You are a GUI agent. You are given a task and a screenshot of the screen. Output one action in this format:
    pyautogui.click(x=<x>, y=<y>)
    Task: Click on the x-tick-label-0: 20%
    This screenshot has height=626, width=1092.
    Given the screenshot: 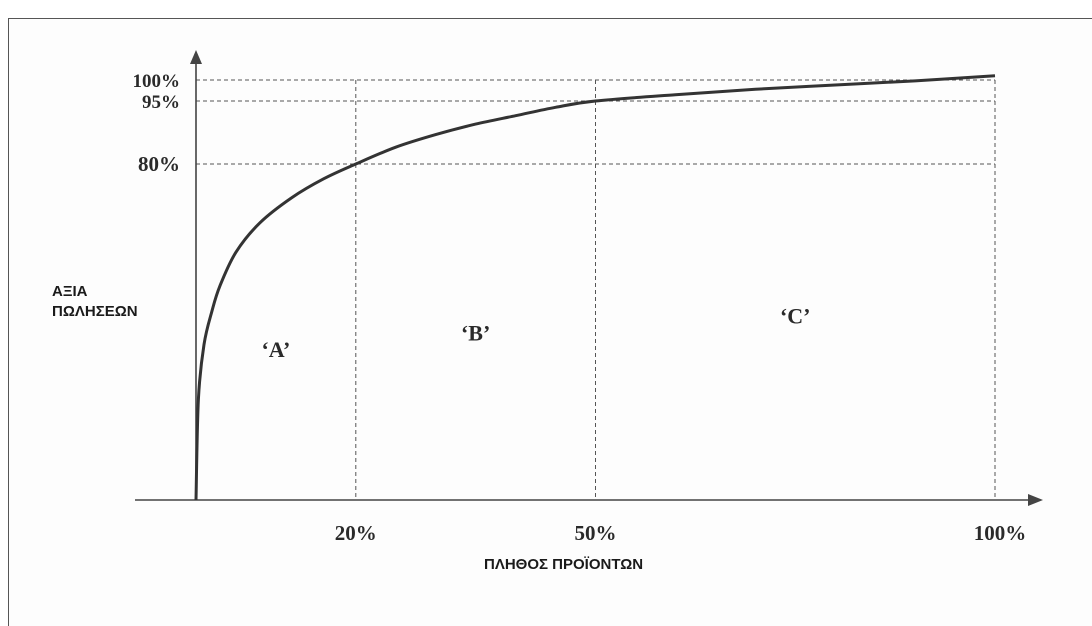 What is the action you would take?
    pyautogui.click(x=356, y=533)
    